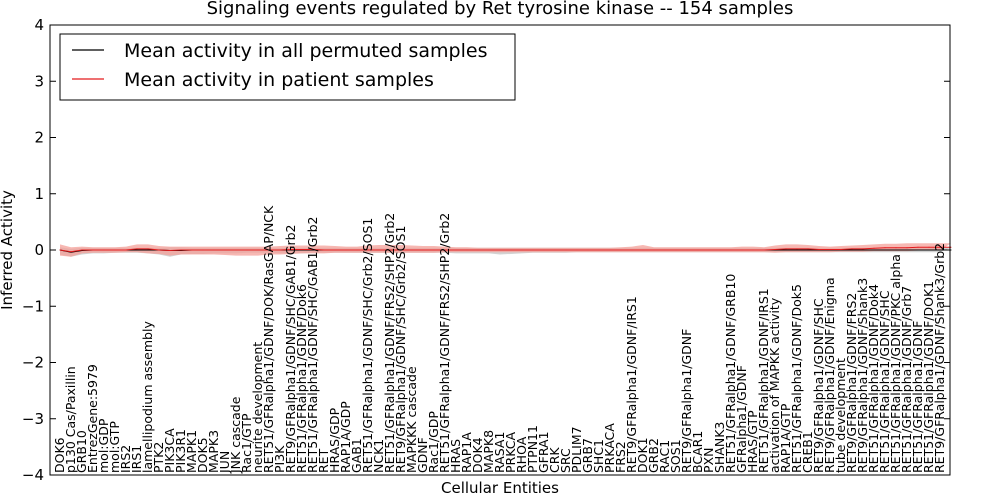  I want to click on category-label: PDLIM7, so click(576, 449).